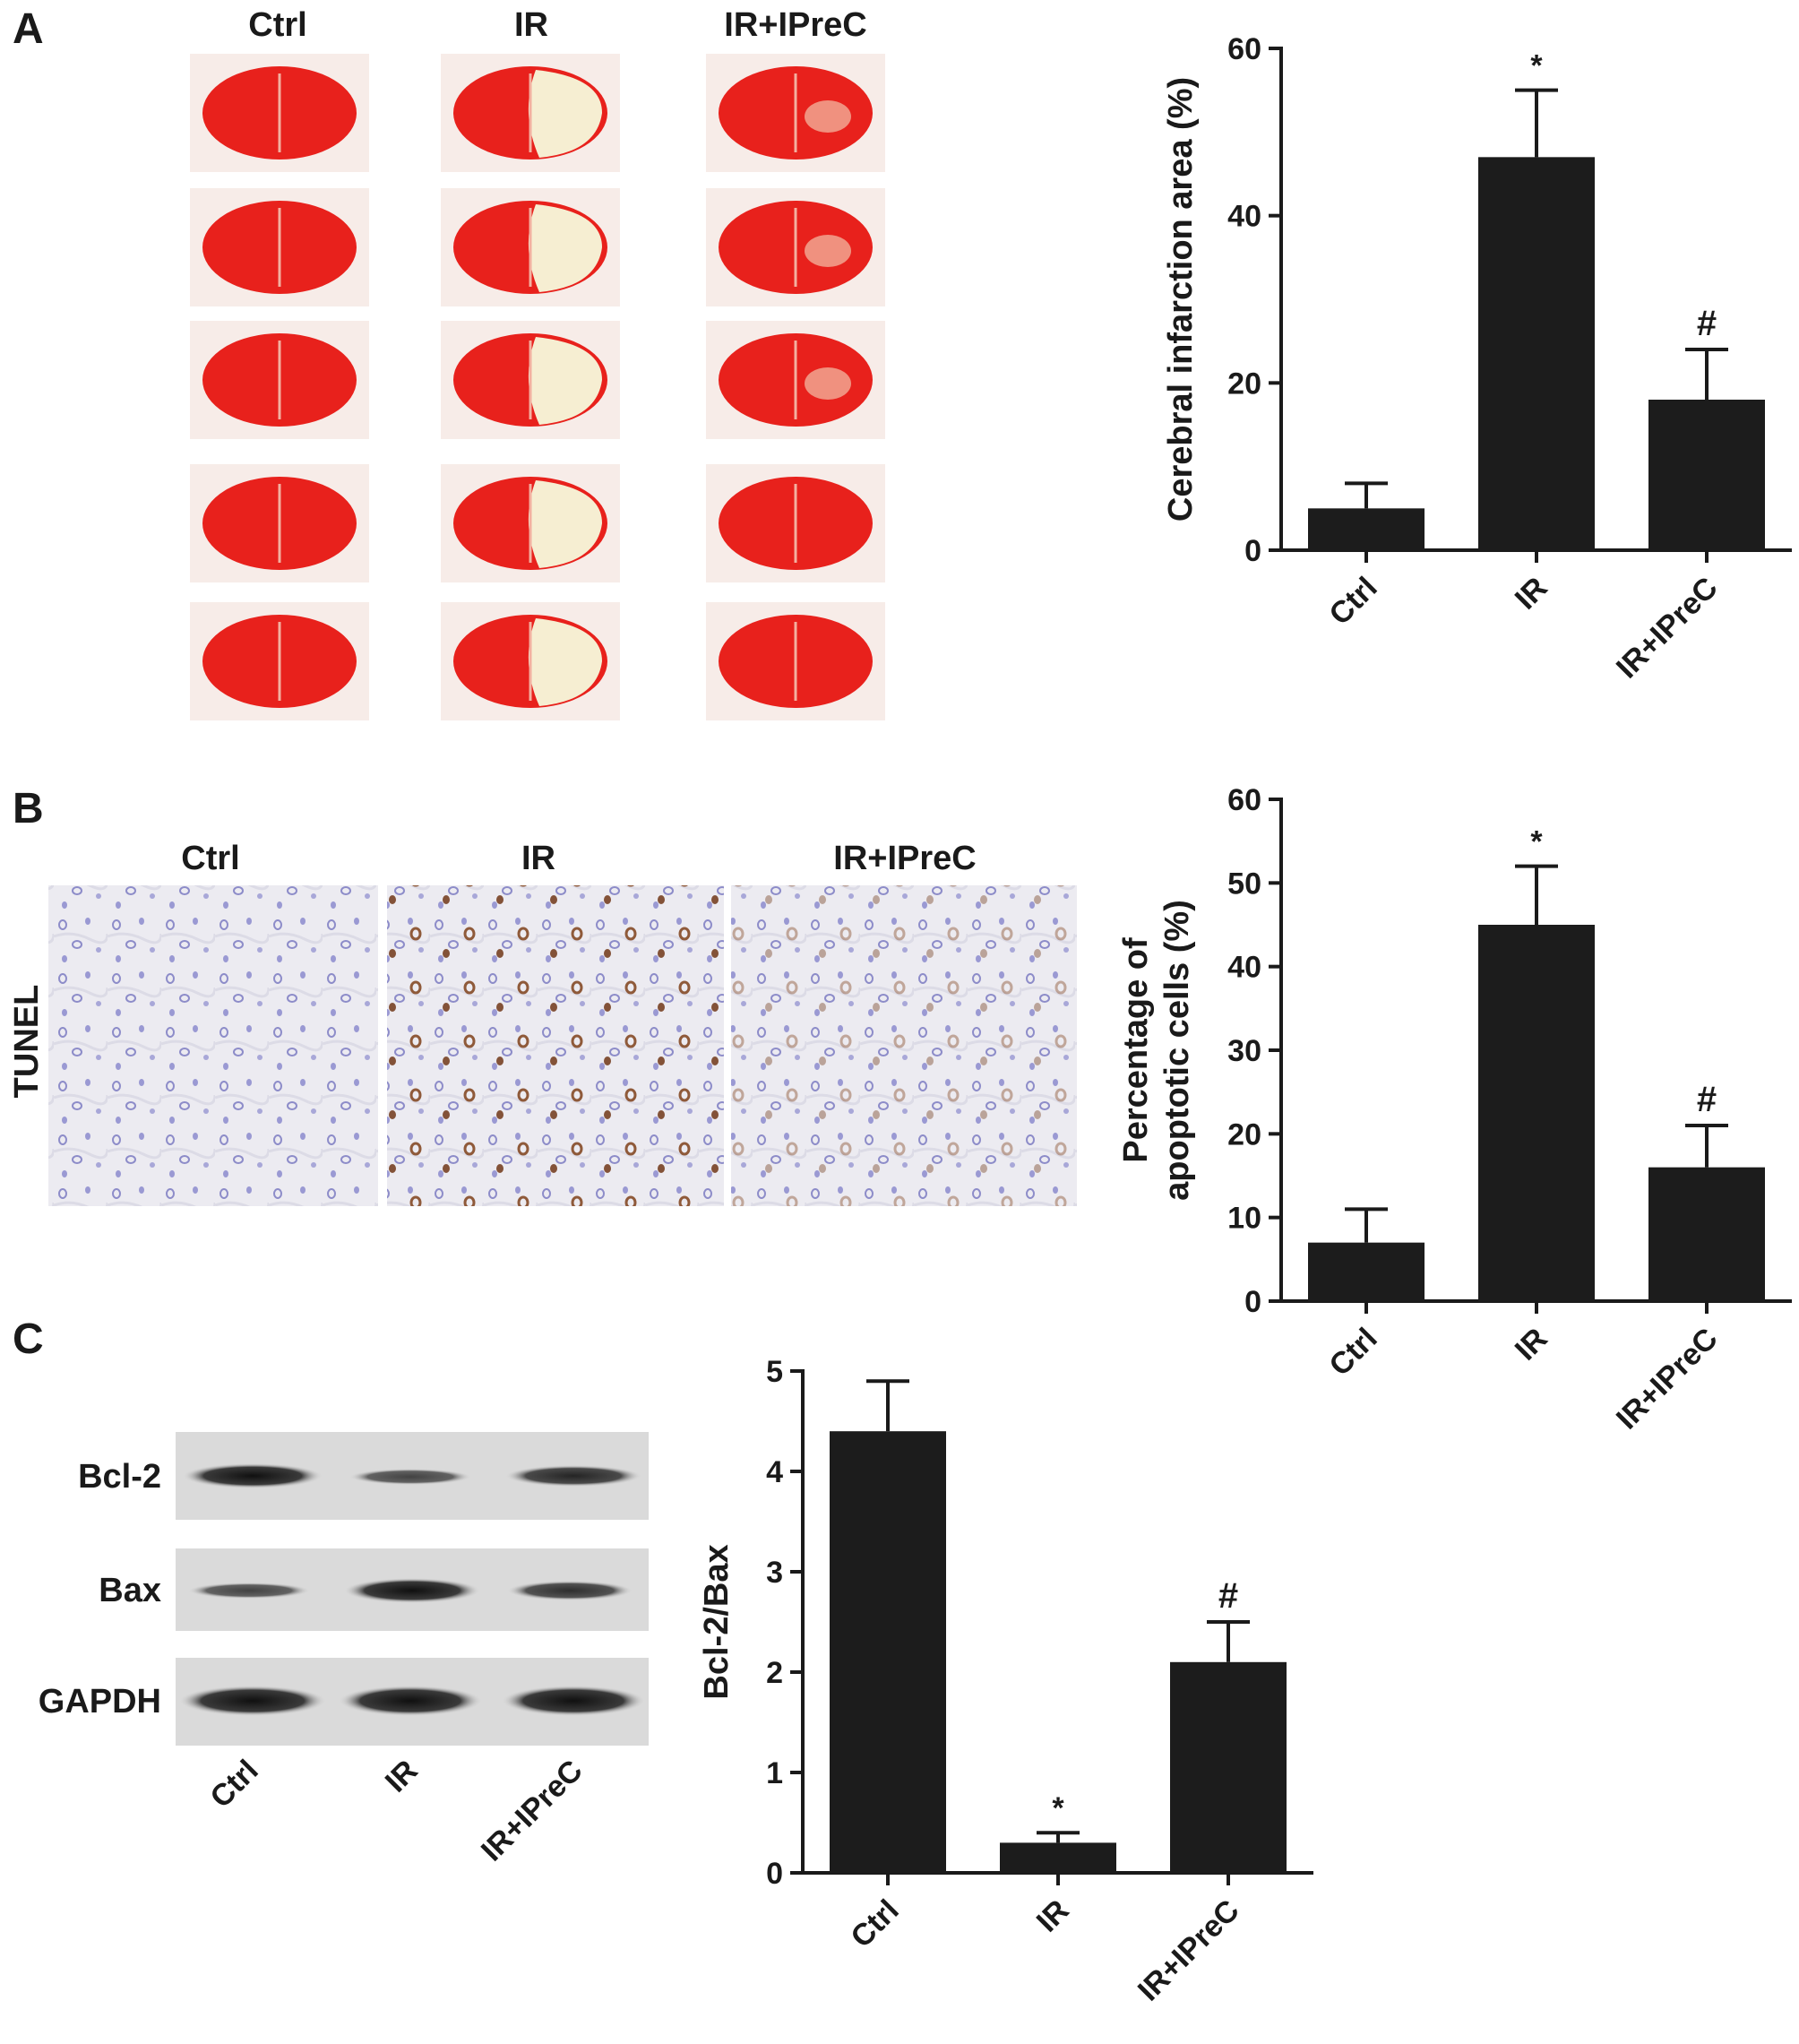 The image size is (1799, 2044). Describe the element at coordinates (774, 1573) in the screenshot. I see `y-tick-label: 3` at that location.